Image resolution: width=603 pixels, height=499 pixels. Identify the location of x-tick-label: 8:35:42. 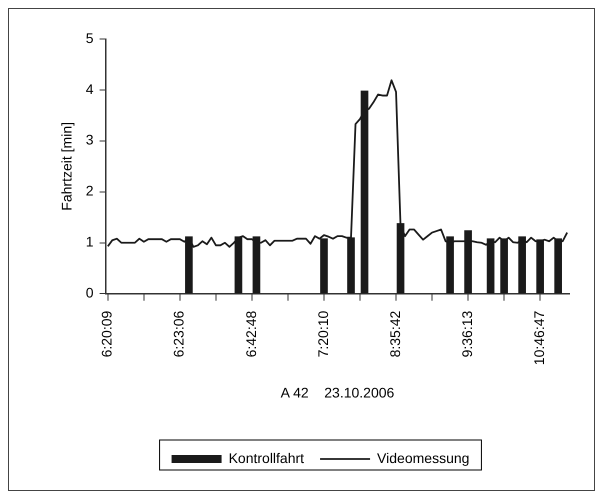
(394, 334).